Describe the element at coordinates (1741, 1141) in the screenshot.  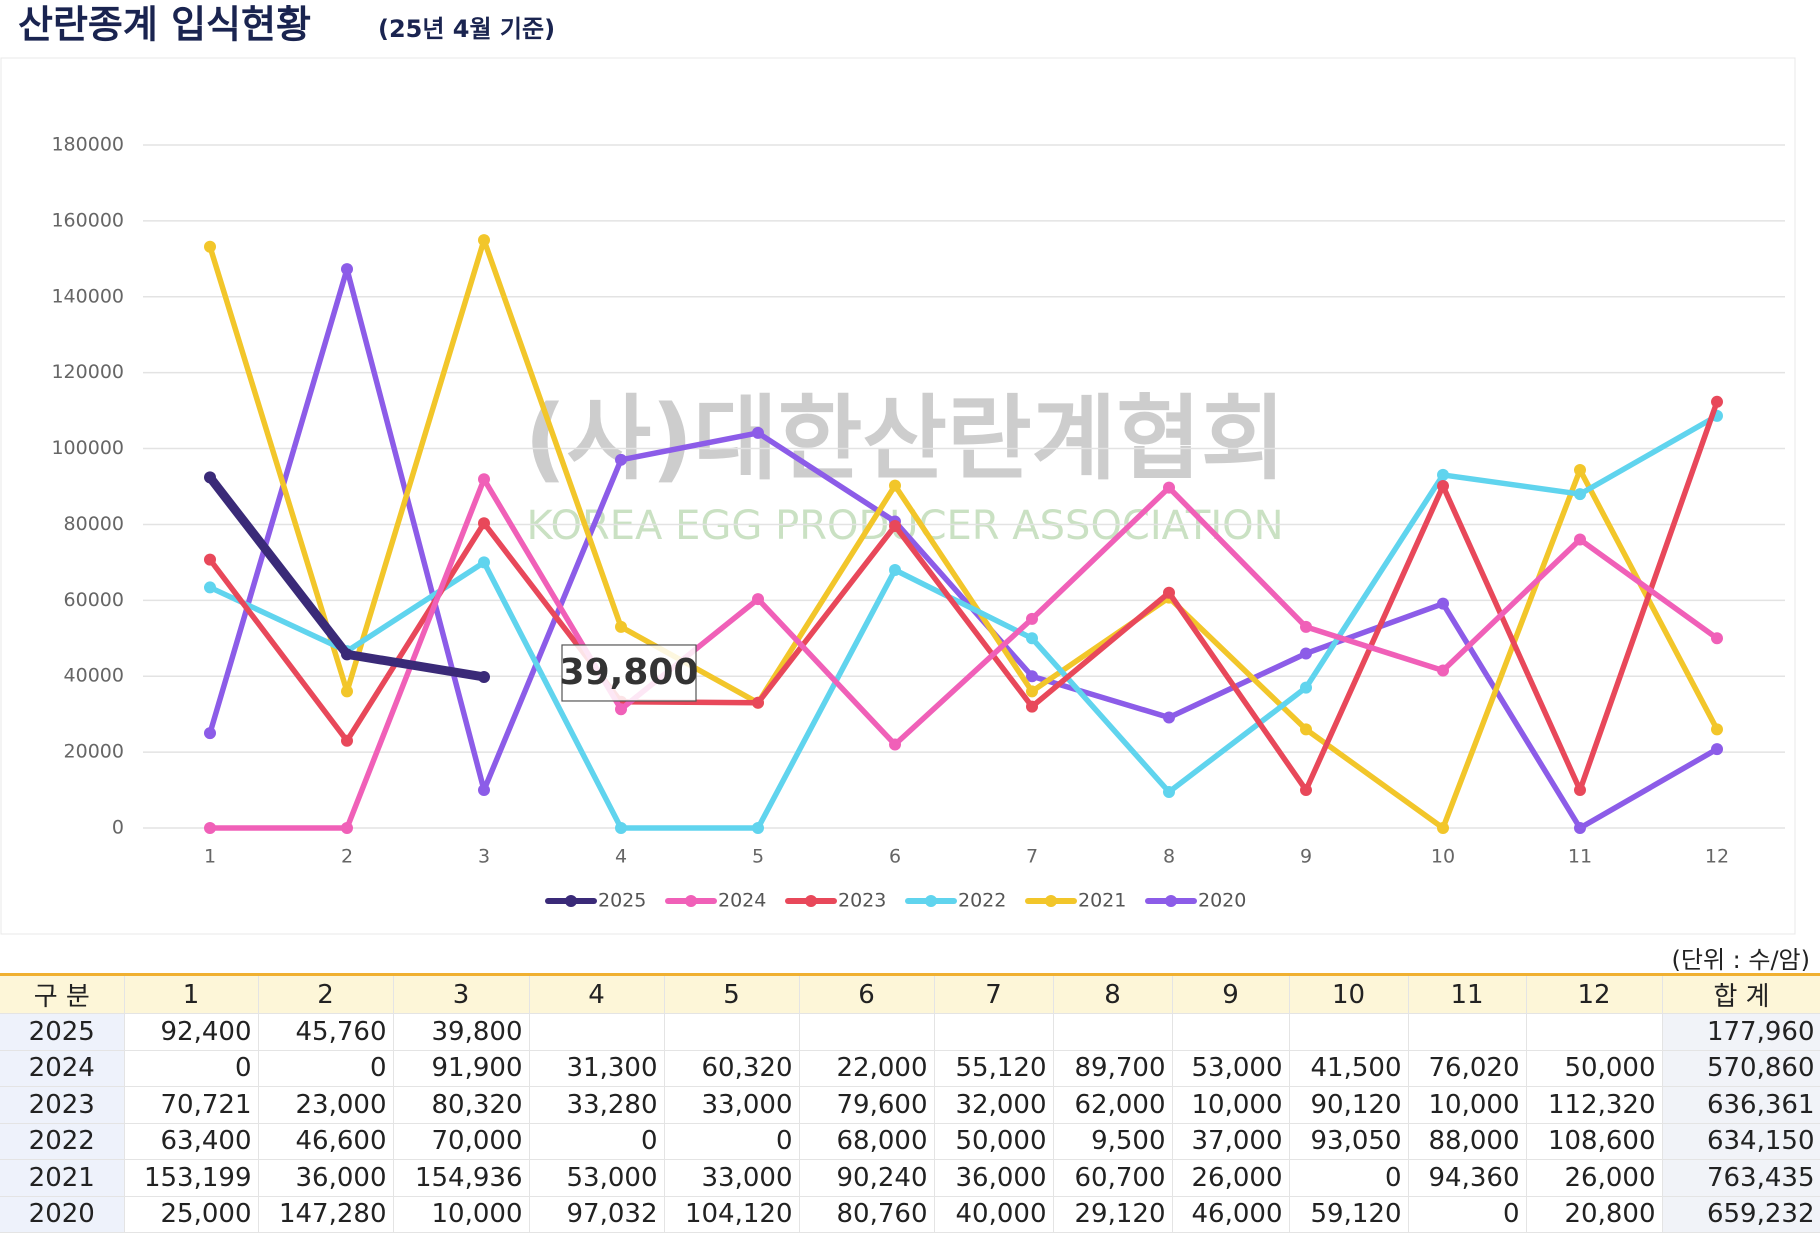
I see `row-total: 634,150` at that location.